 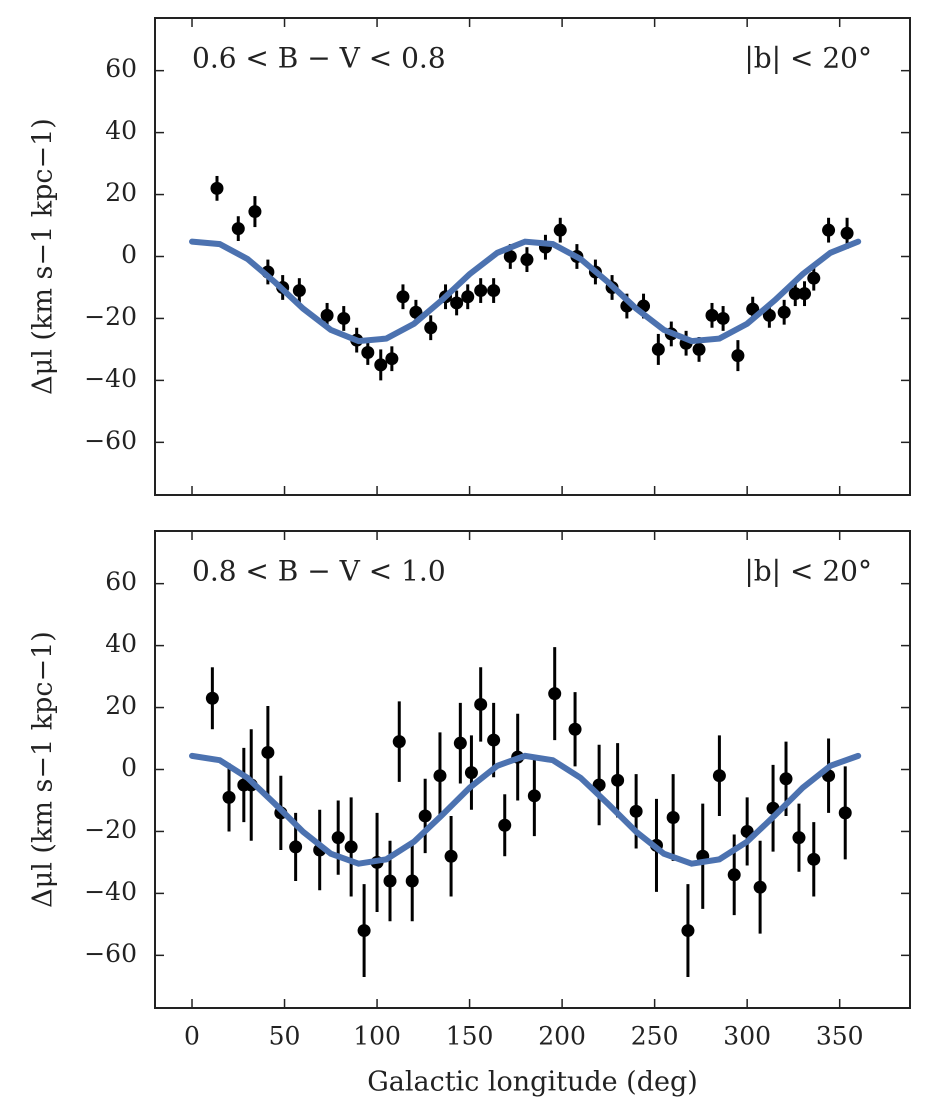 I want to click on x-tick-label: 100, so click(x=377, y=1036).